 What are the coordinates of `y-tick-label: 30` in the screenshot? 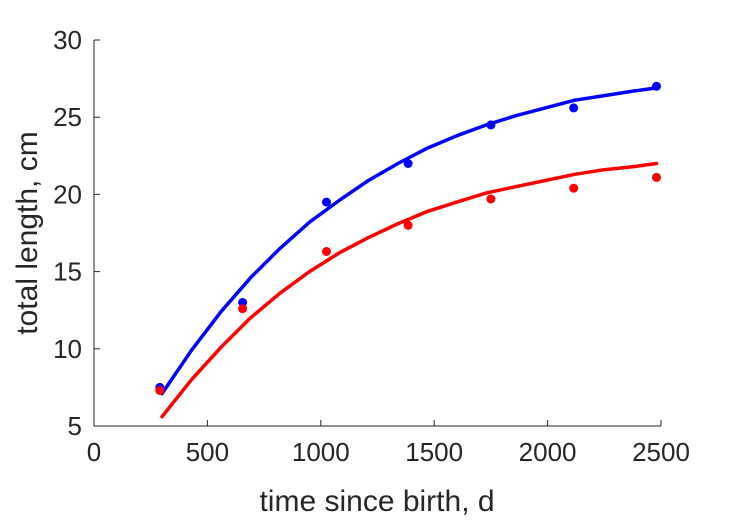 It's located at (67, 40).